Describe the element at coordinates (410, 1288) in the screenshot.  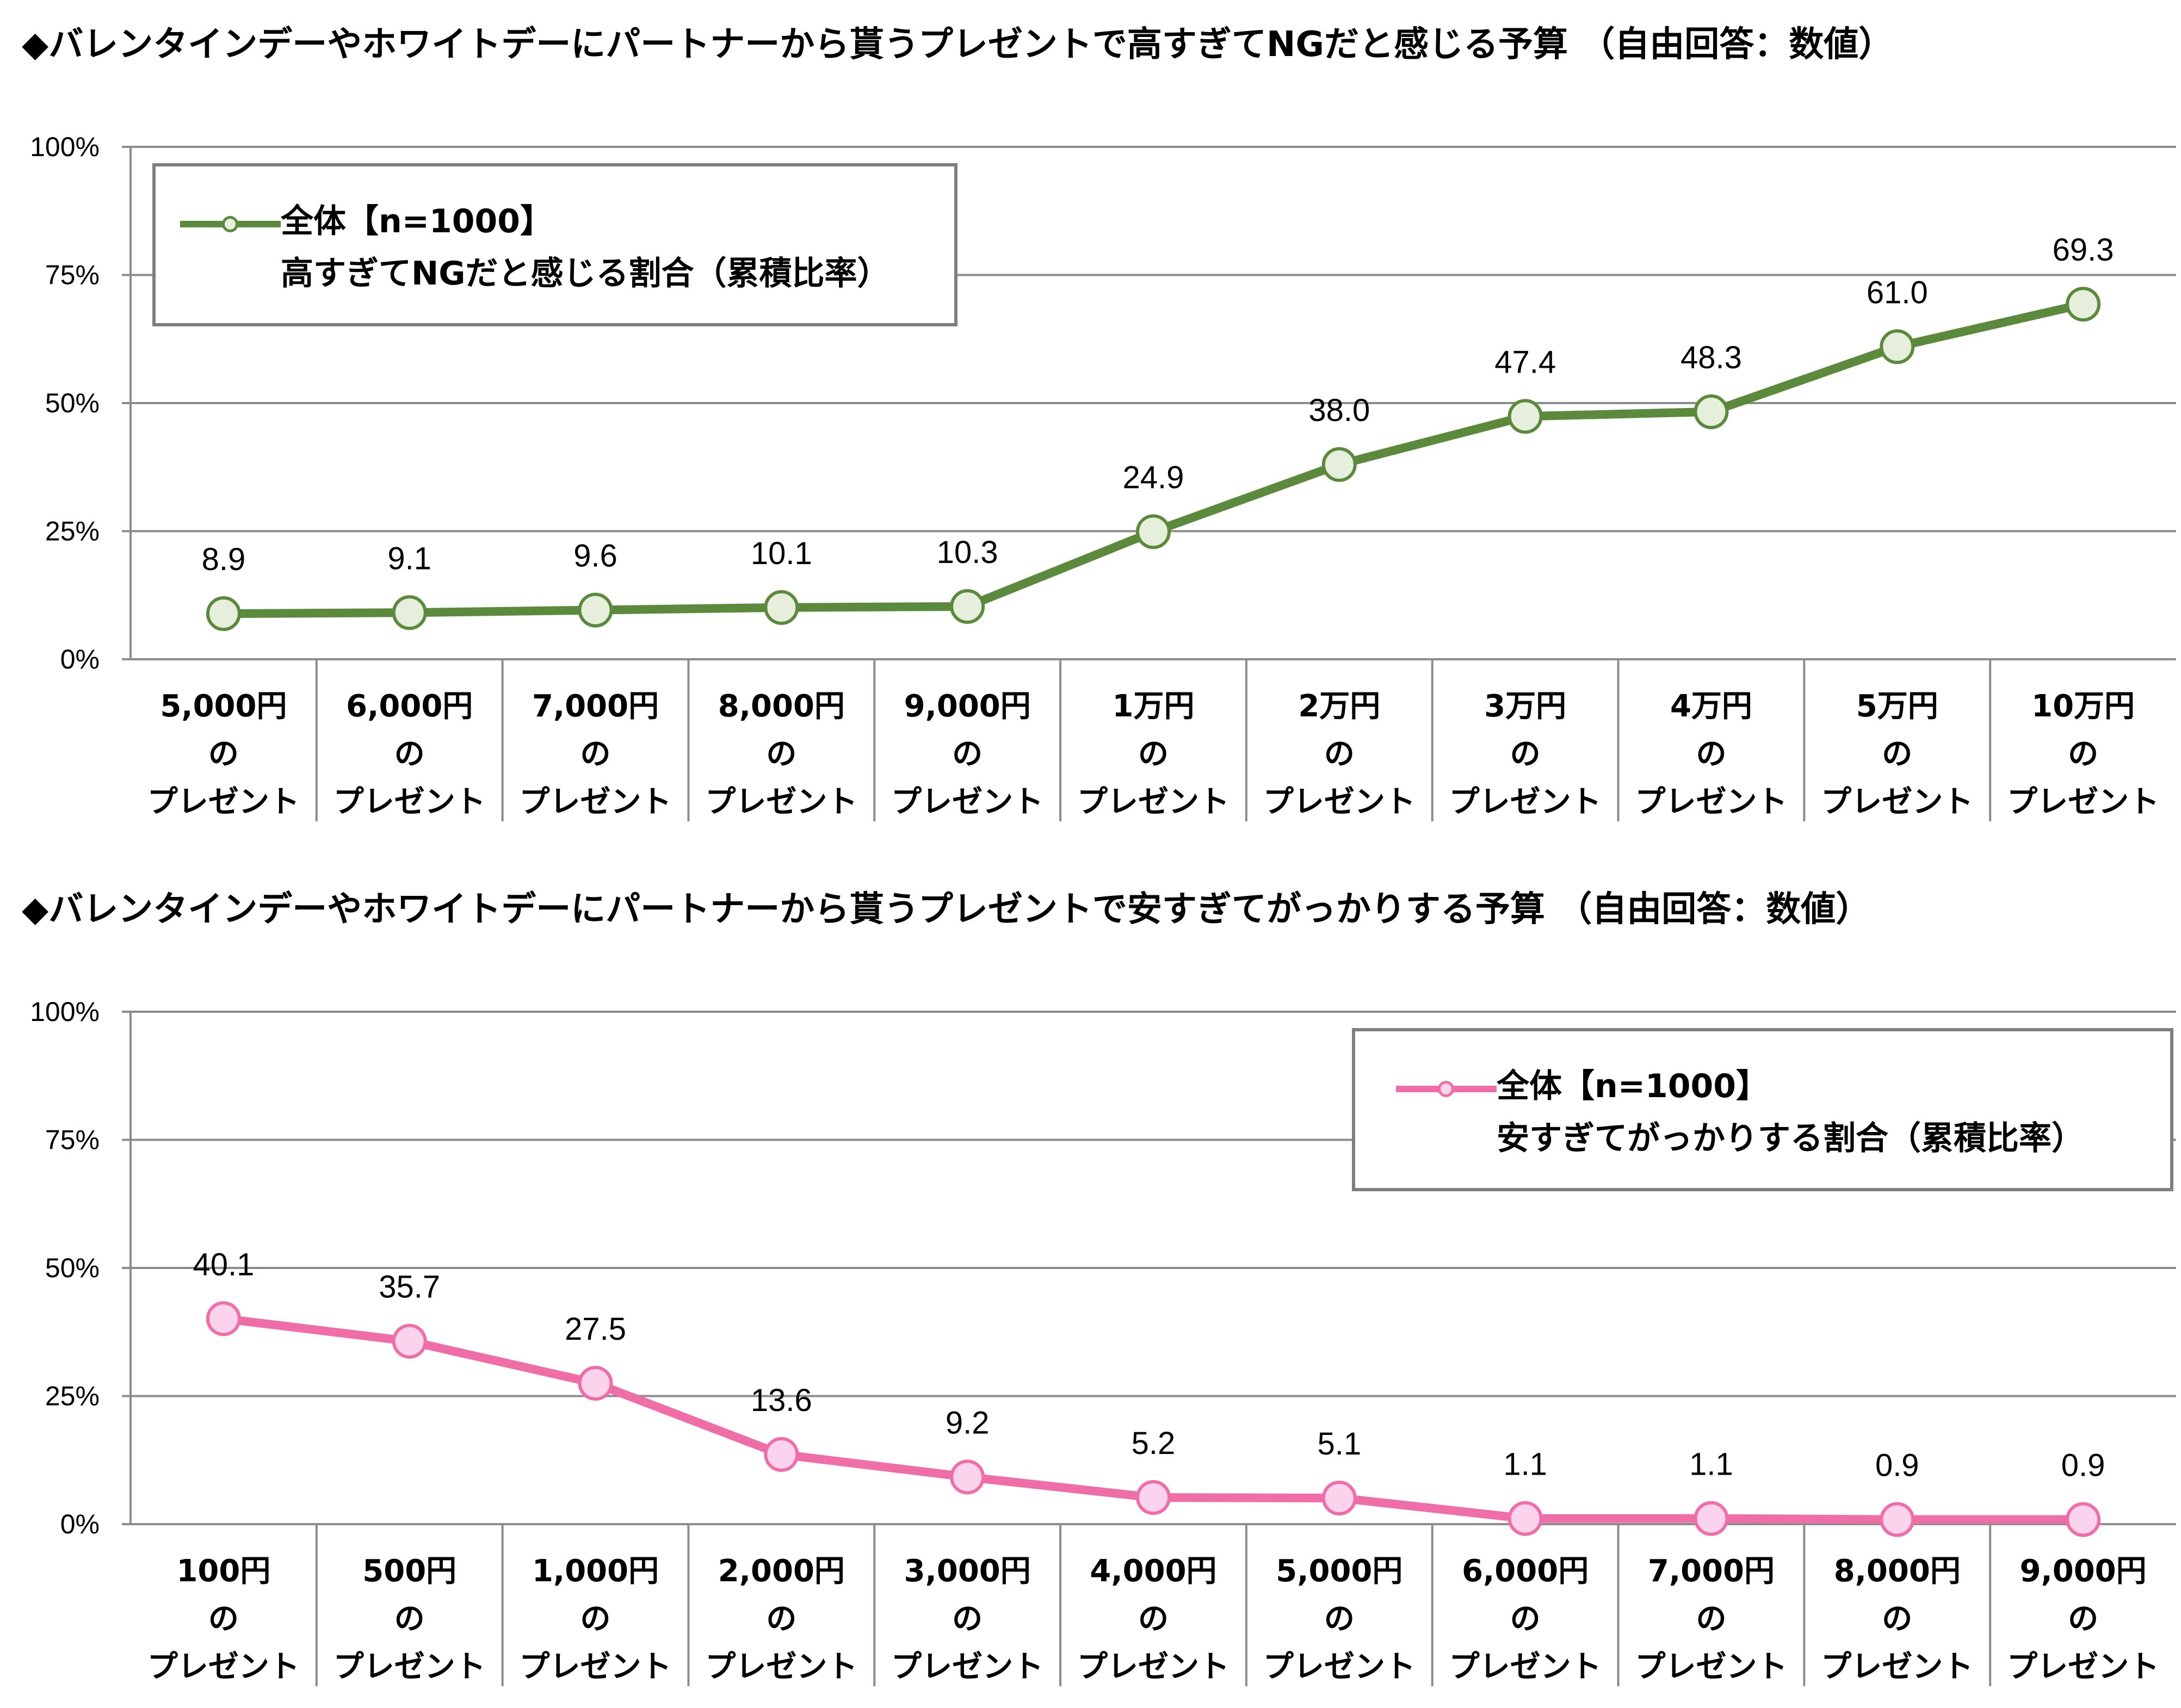
I see `data-label: 35.7` at that location.